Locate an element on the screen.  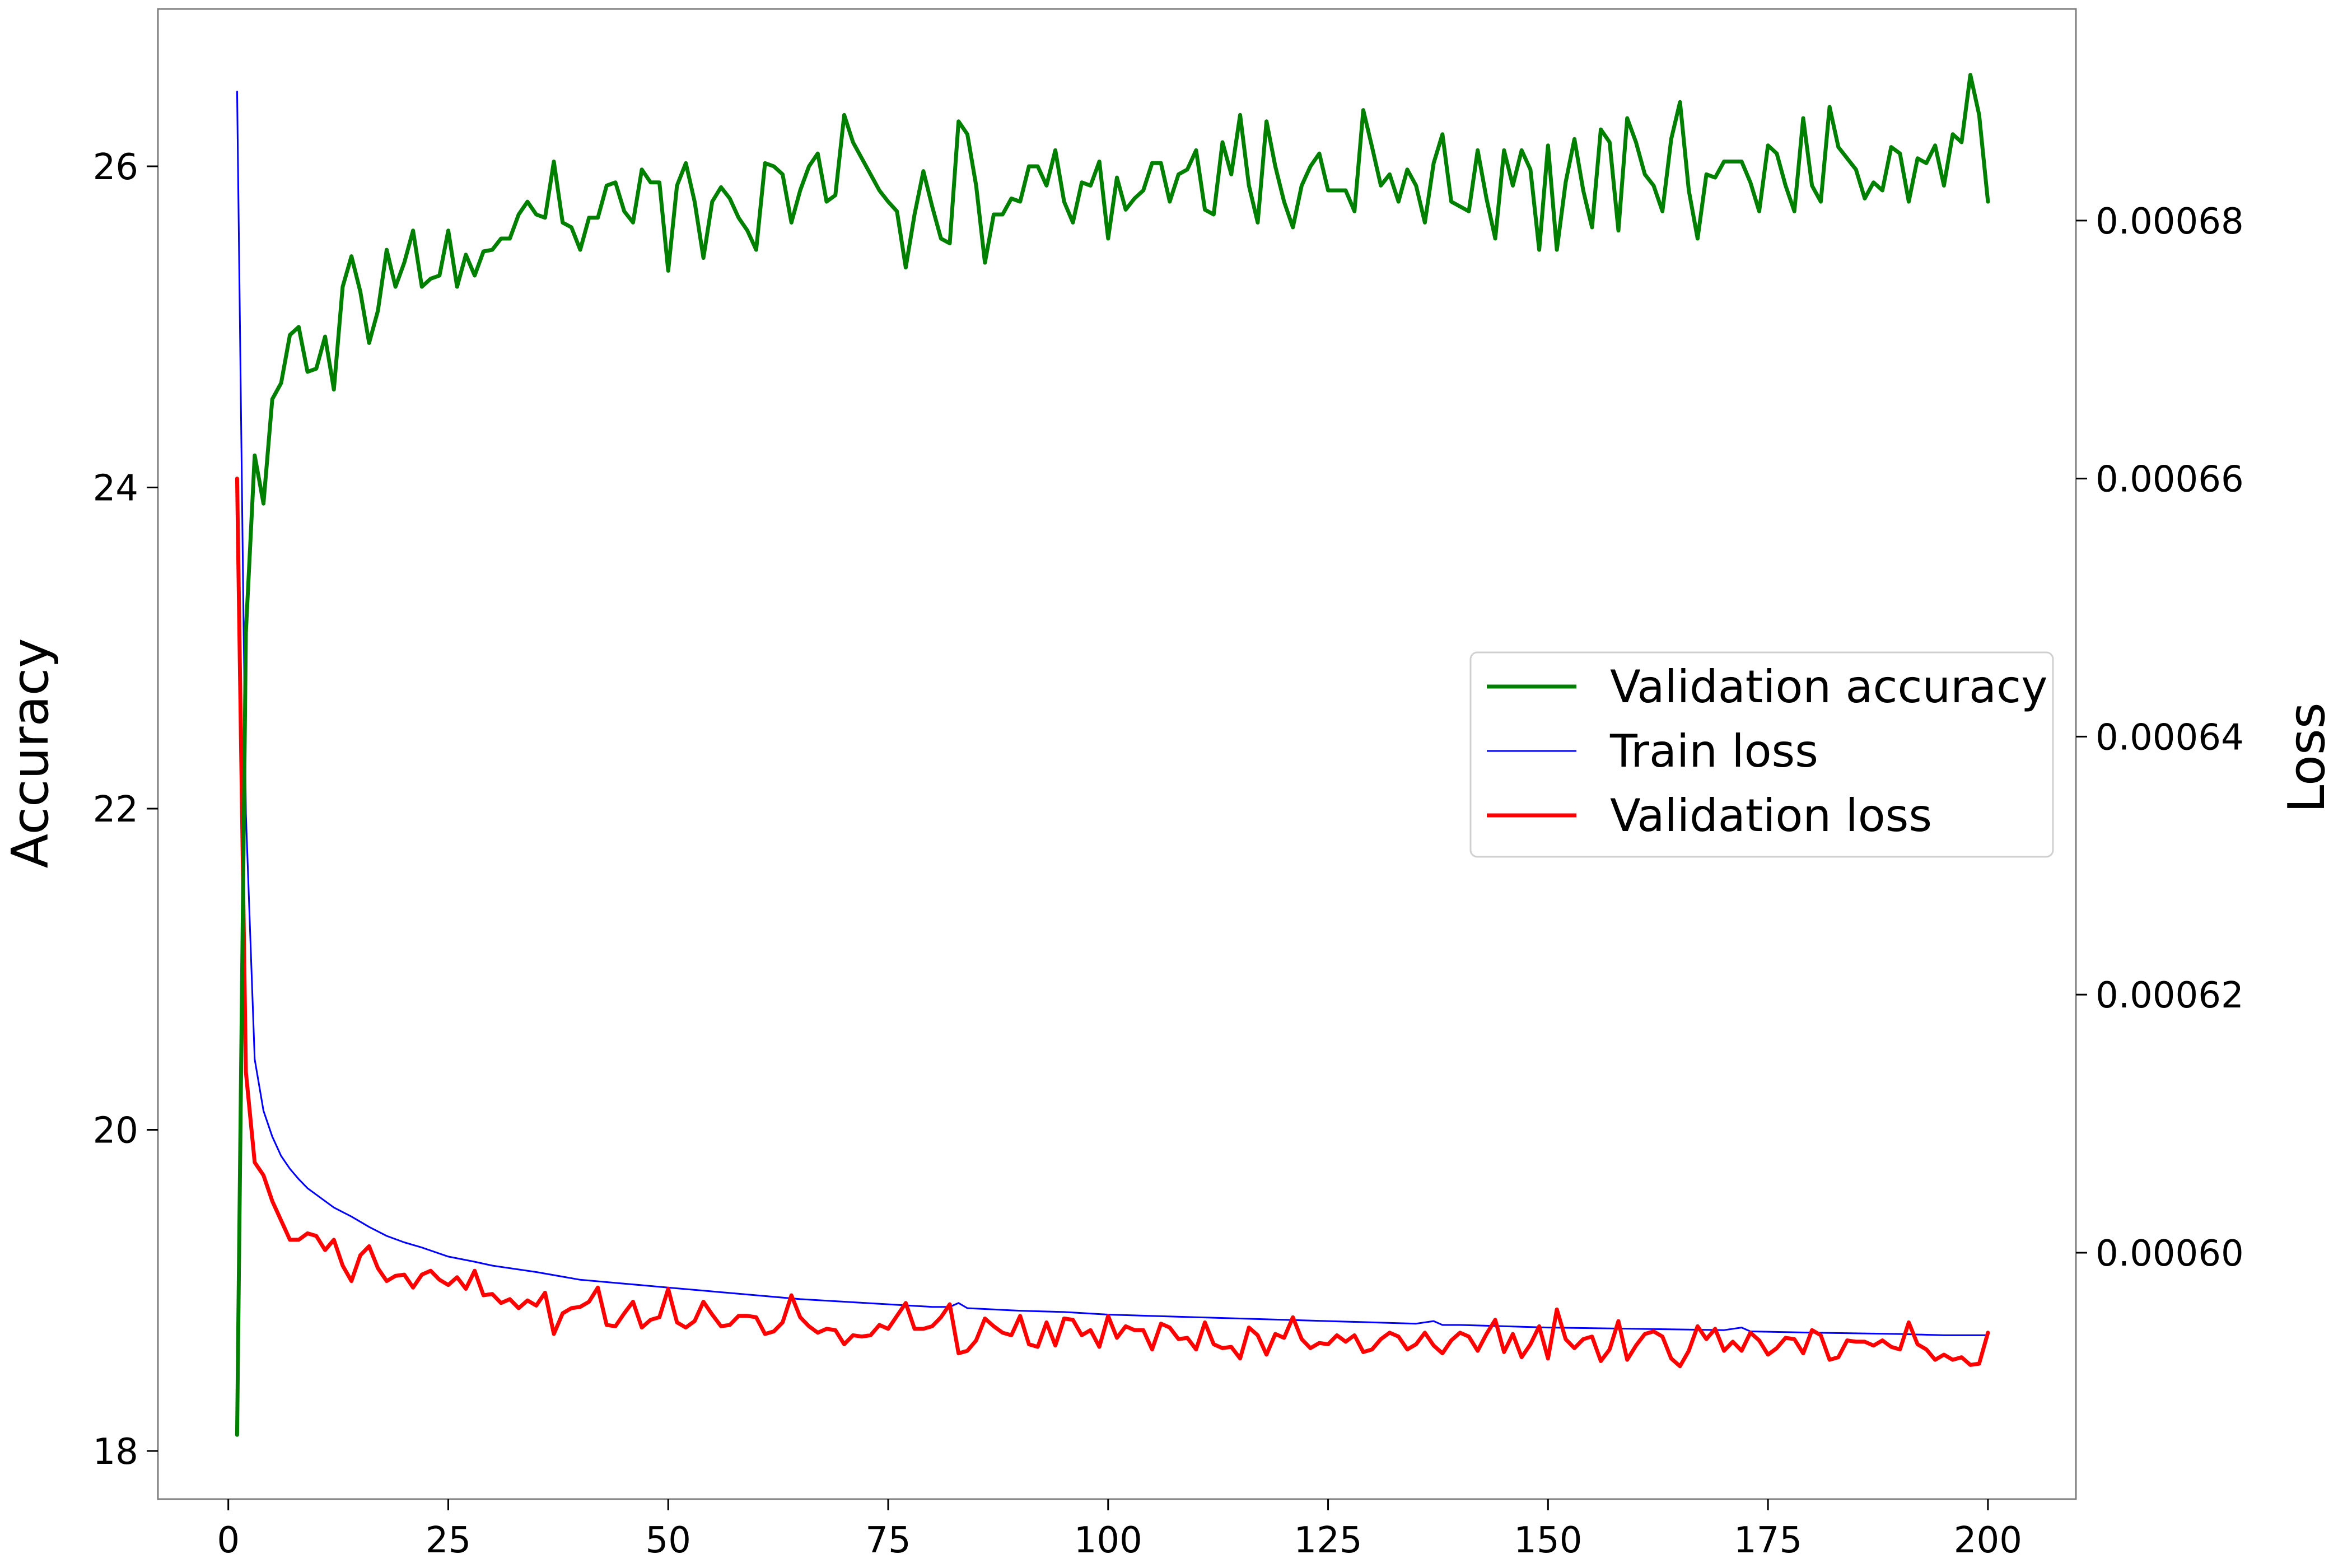
x-tick-label: 25 is located at coordinates (449, 1541).